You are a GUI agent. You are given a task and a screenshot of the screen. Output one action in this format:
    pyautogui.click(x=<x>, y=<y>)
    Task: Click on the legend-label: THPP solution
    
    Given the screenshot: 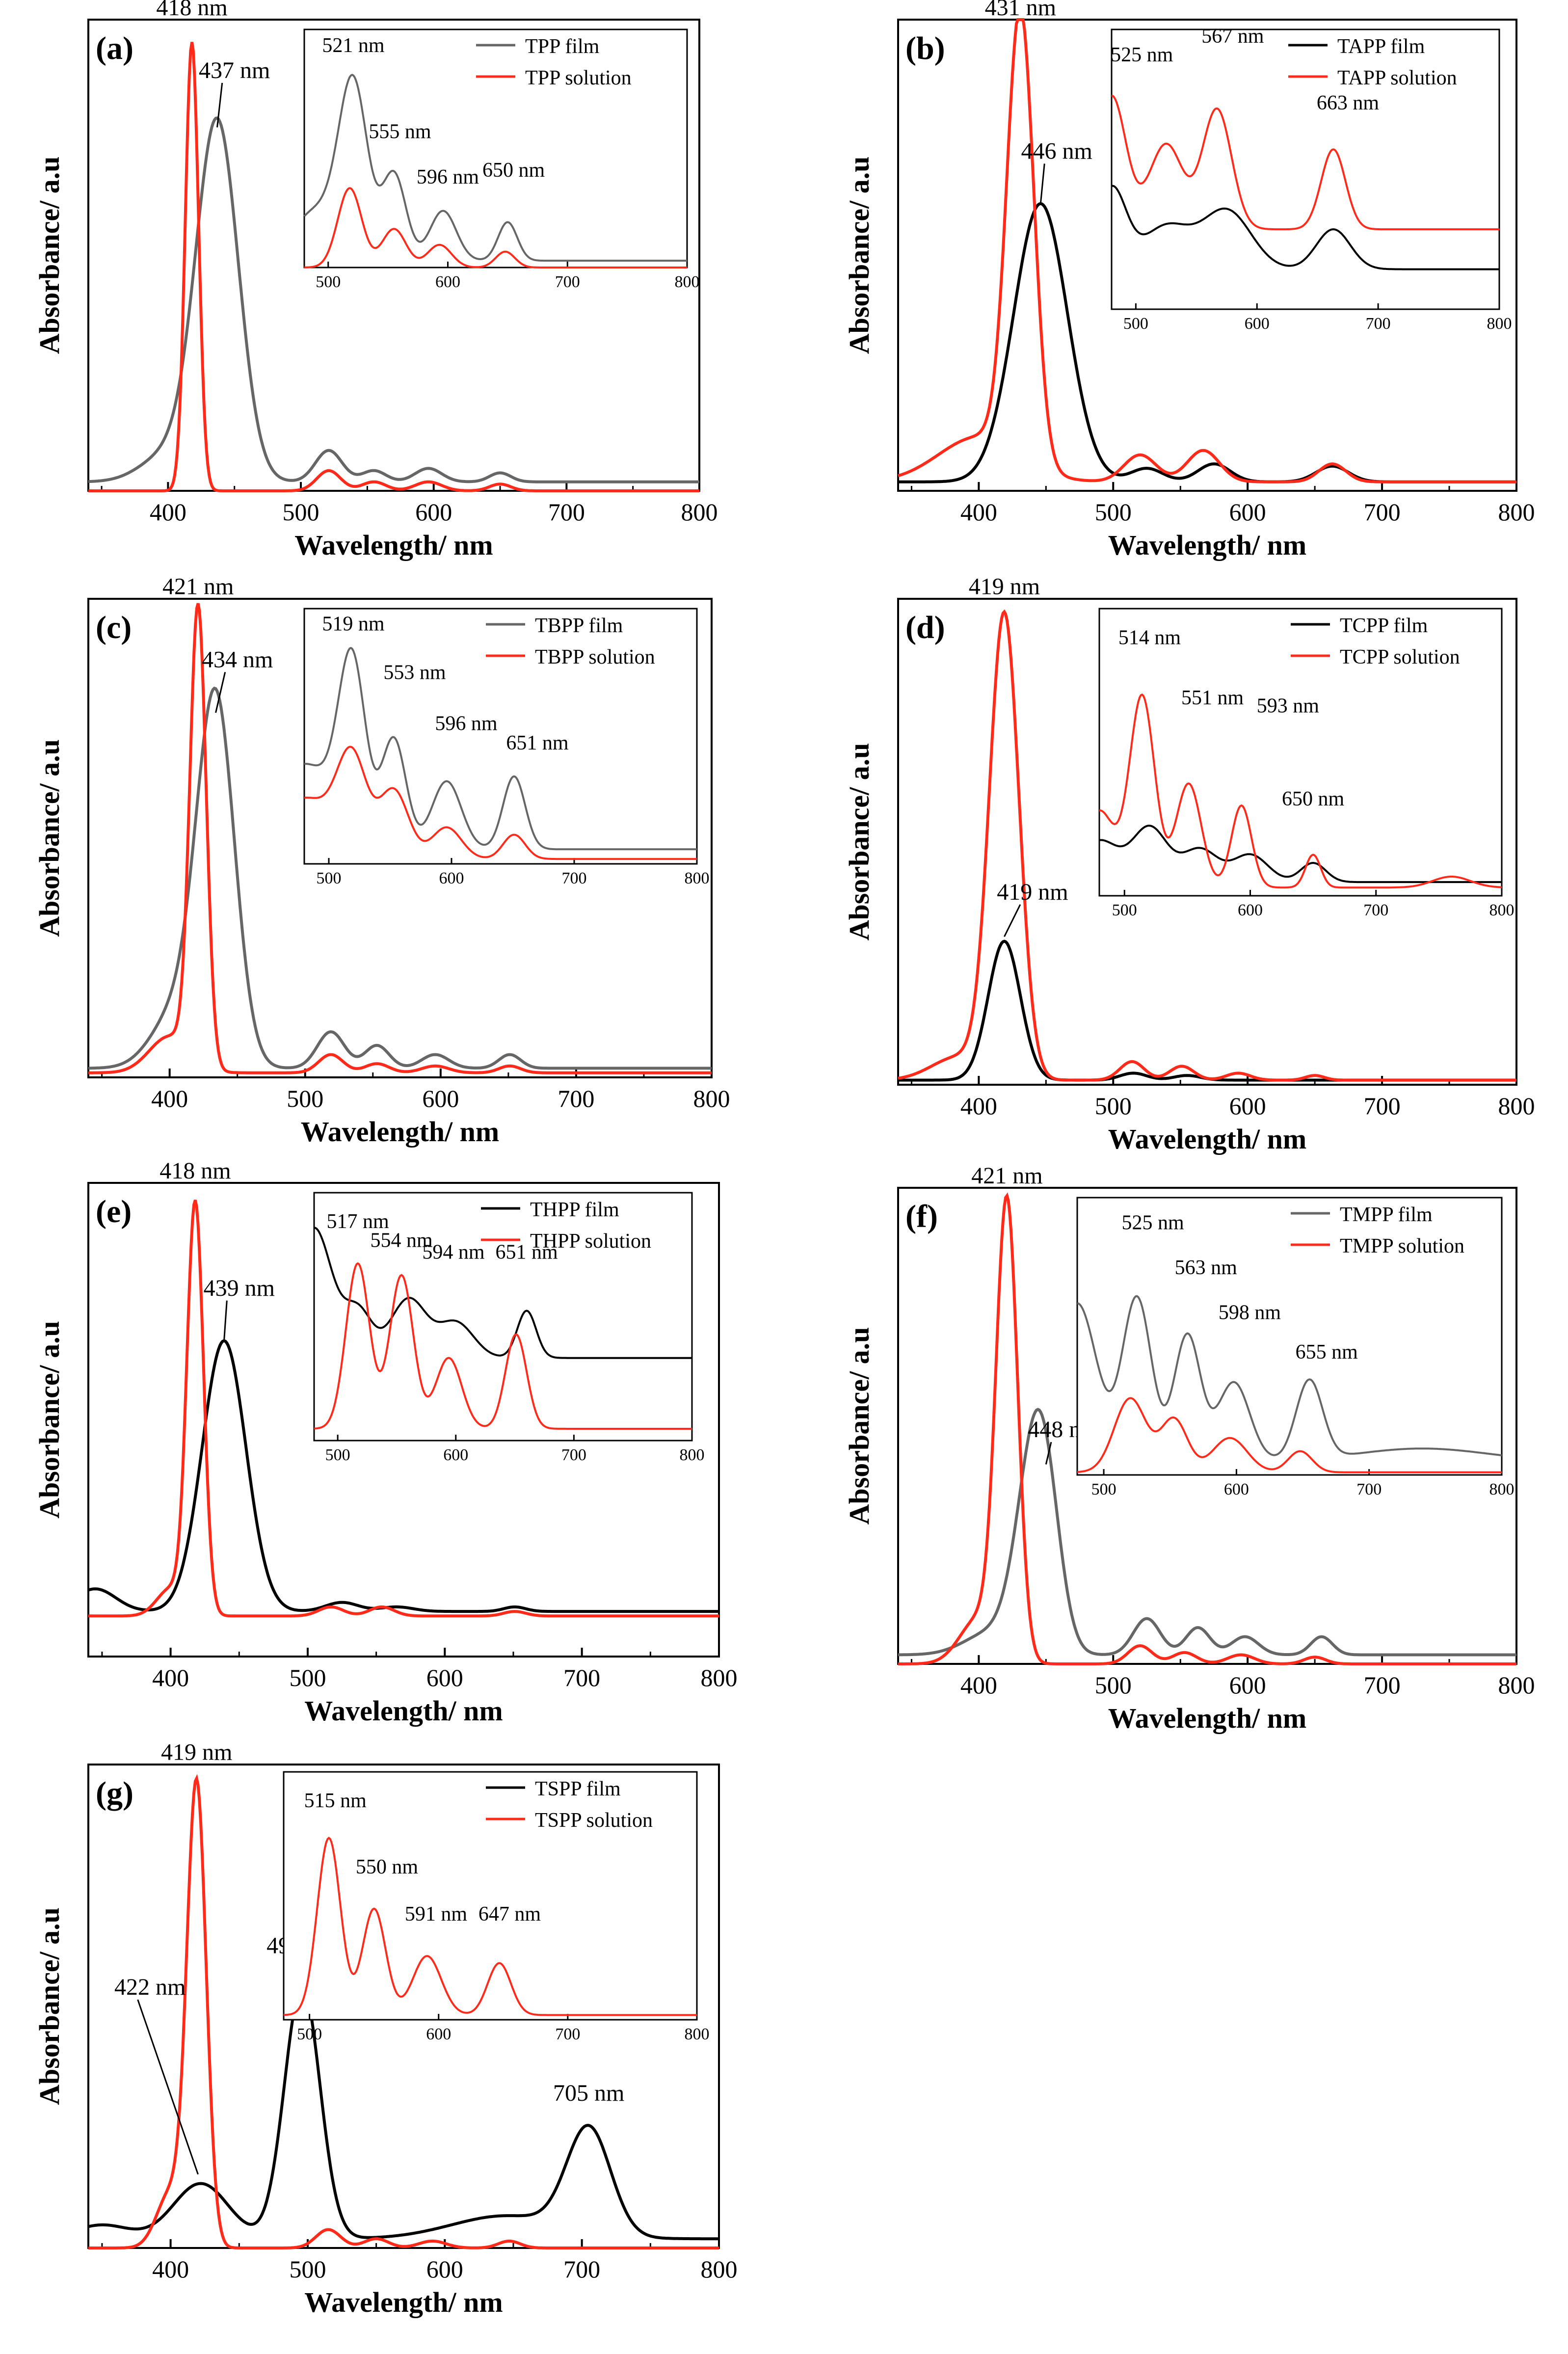 What is the action you would take?
    pyautogui.click(x=590, y=1241)
    